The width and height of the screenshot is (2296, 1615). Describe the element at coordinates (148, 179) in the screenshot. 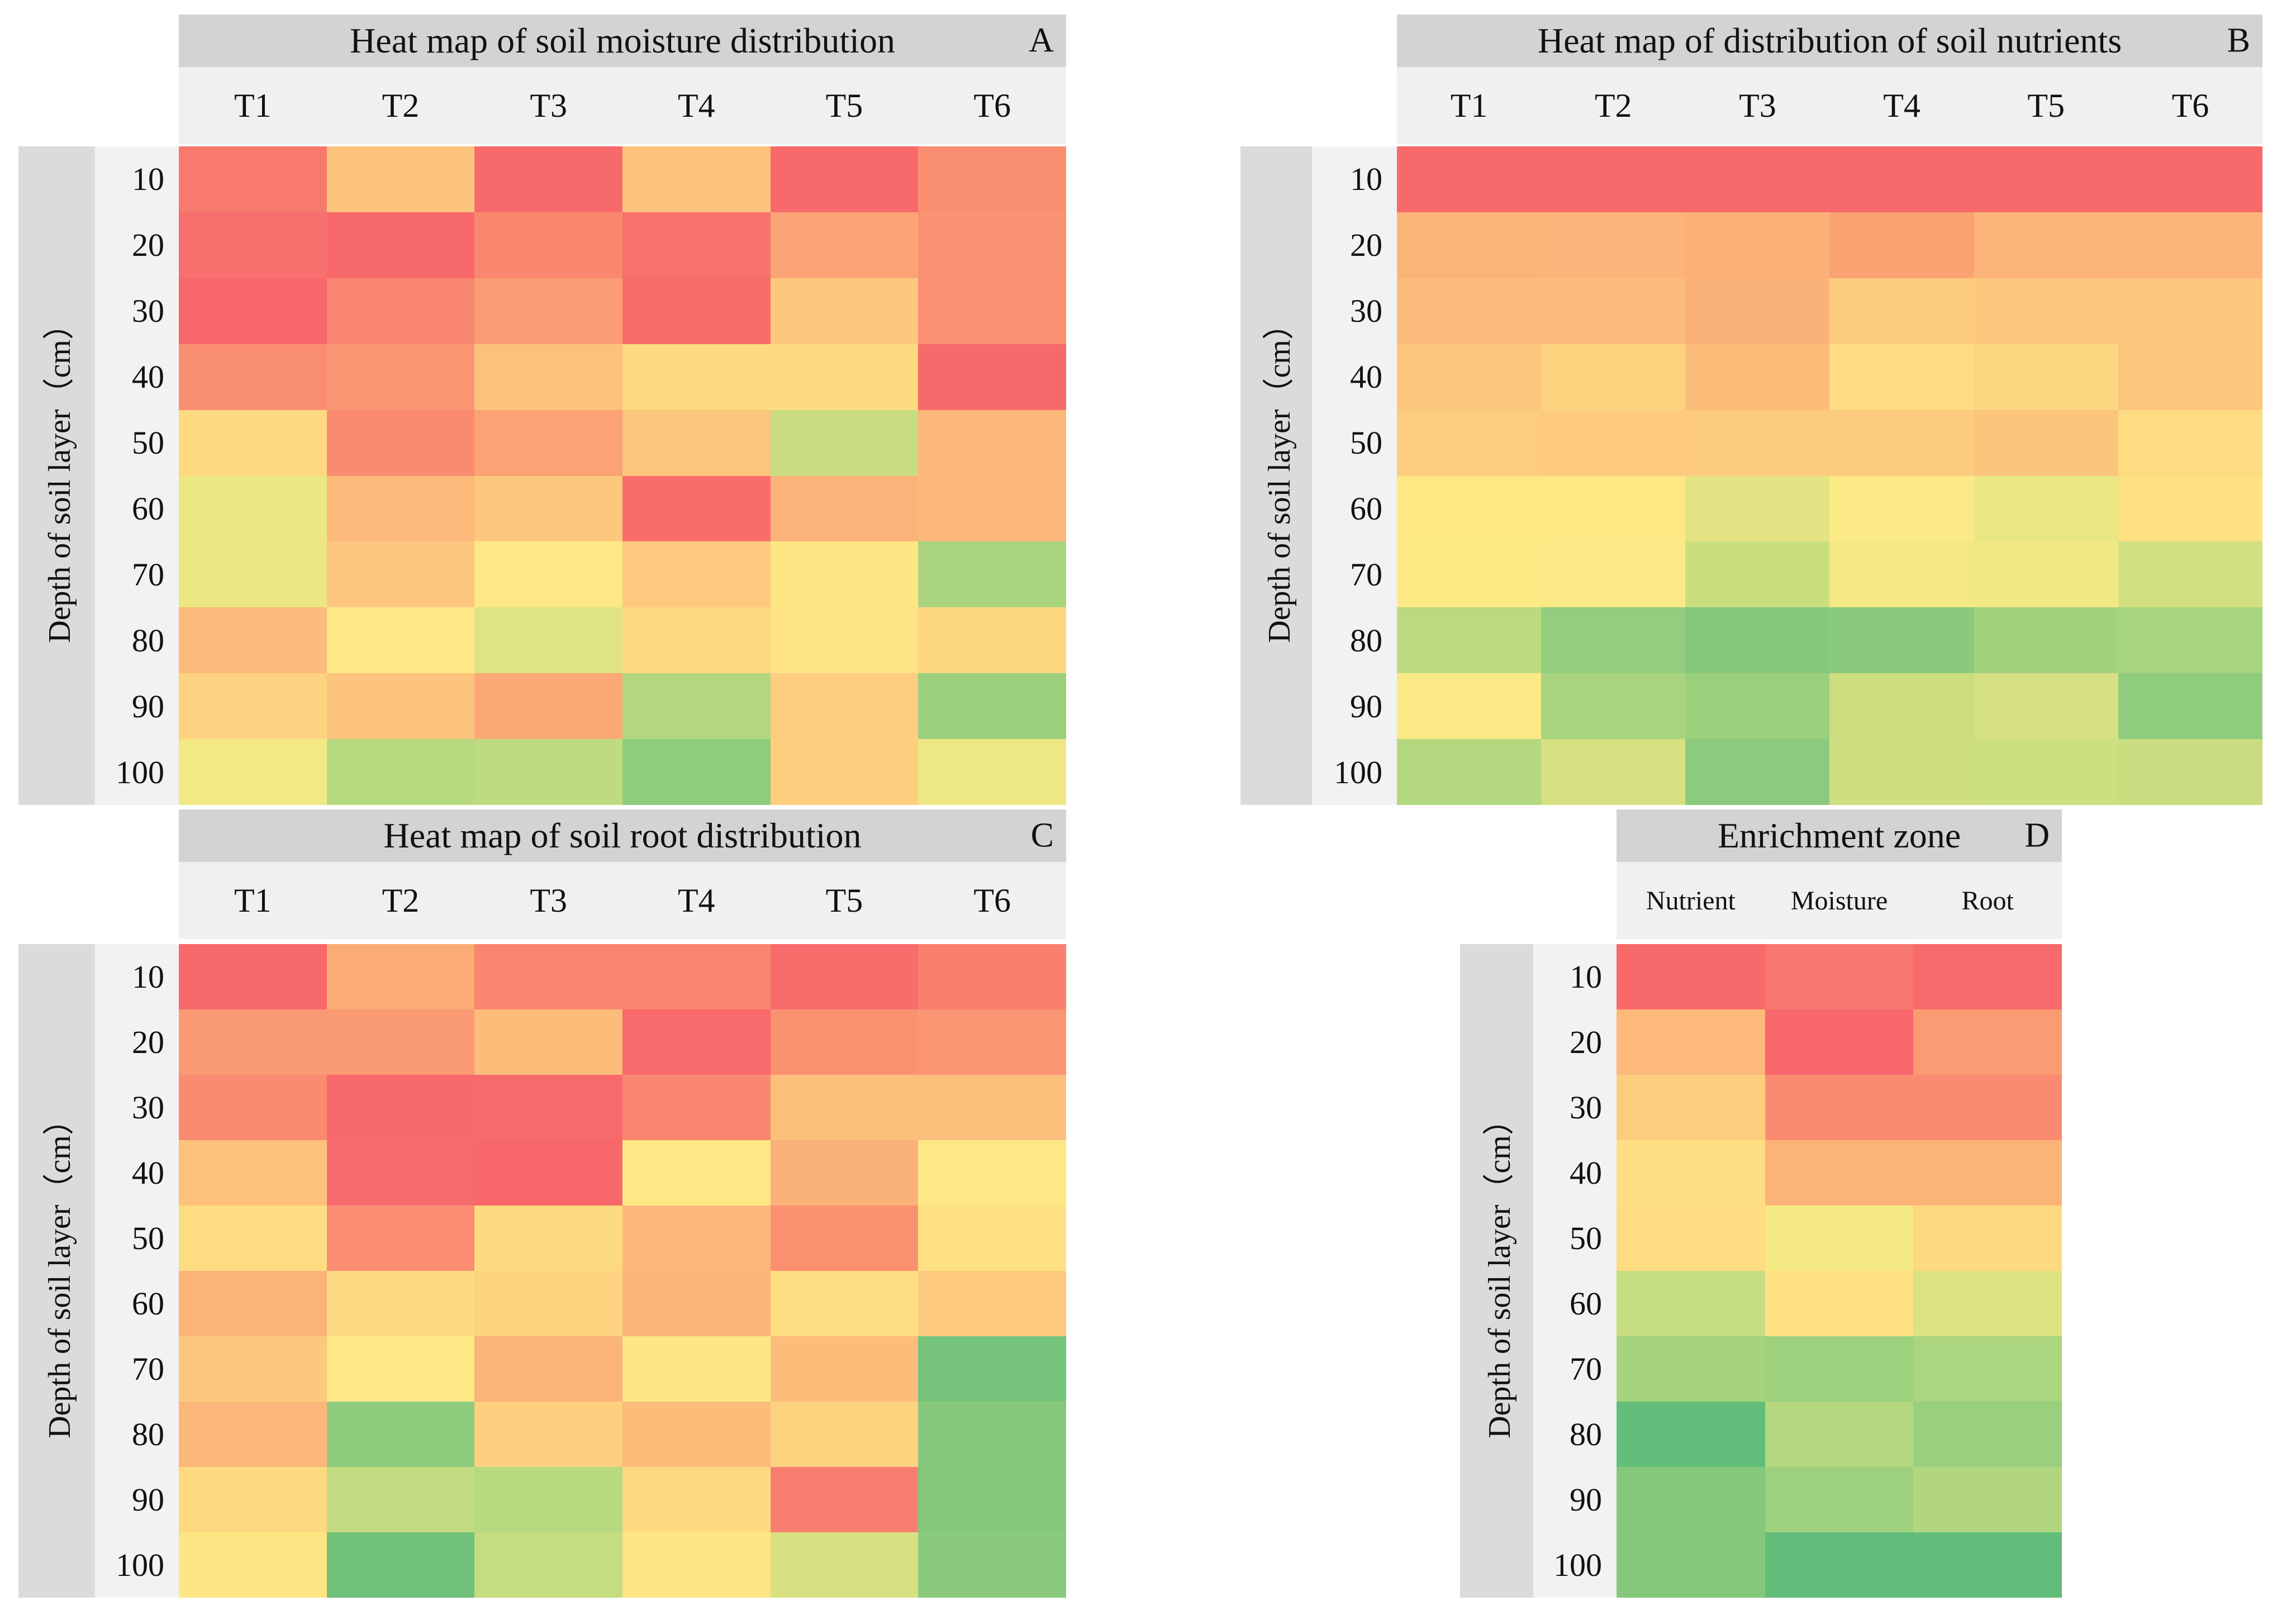

I see `row-label: 10` at that location.